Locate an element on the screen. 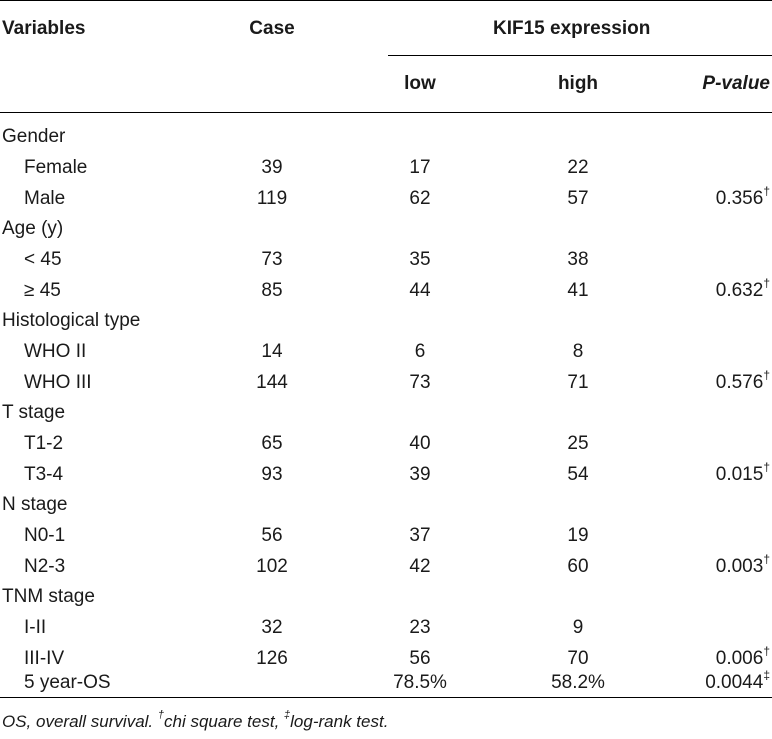 This screenshot has height=739, width=772. row-label: T3-4 is located at coordinates (44, 474).